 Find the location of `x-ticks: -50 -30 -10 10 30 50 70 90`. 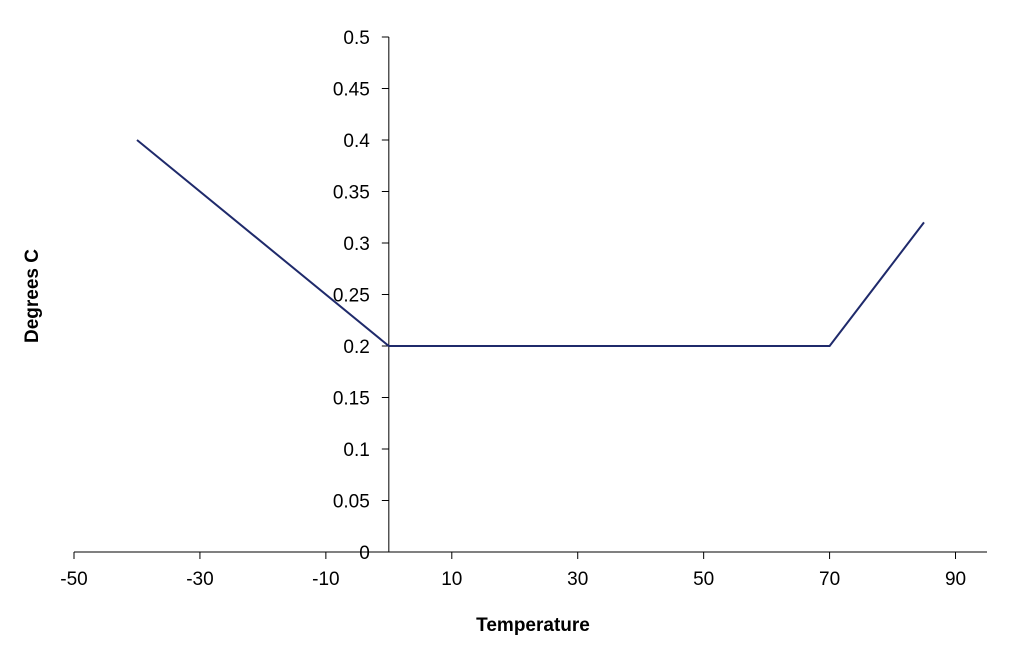

x-ticks: -50 -30 -10 10 30 50 70 90 is located at coordinates (513, 571).